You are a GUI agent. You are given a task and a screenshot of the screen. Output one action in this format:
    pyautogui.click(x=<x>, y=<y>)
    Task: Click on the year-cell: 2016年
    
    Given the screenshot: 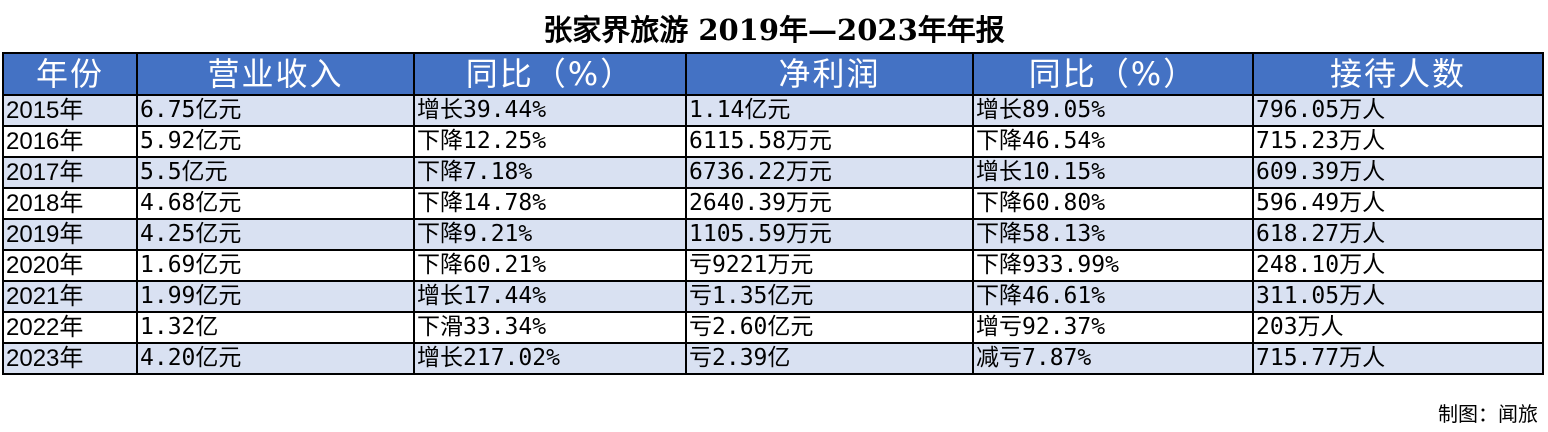 What is the action you would take?
    pyautogui.click(x=70, y=141)
    